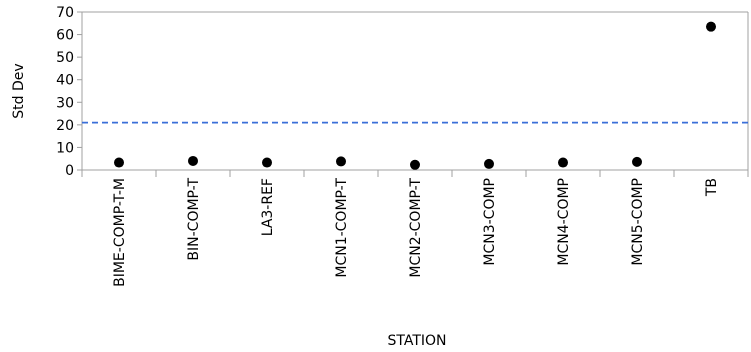 This screenshot has width=751, height=352. What do you see at coordinates (65, 126) in the screenshot?
I see `y-tick-label: 20` at bounding box center [65, 126].